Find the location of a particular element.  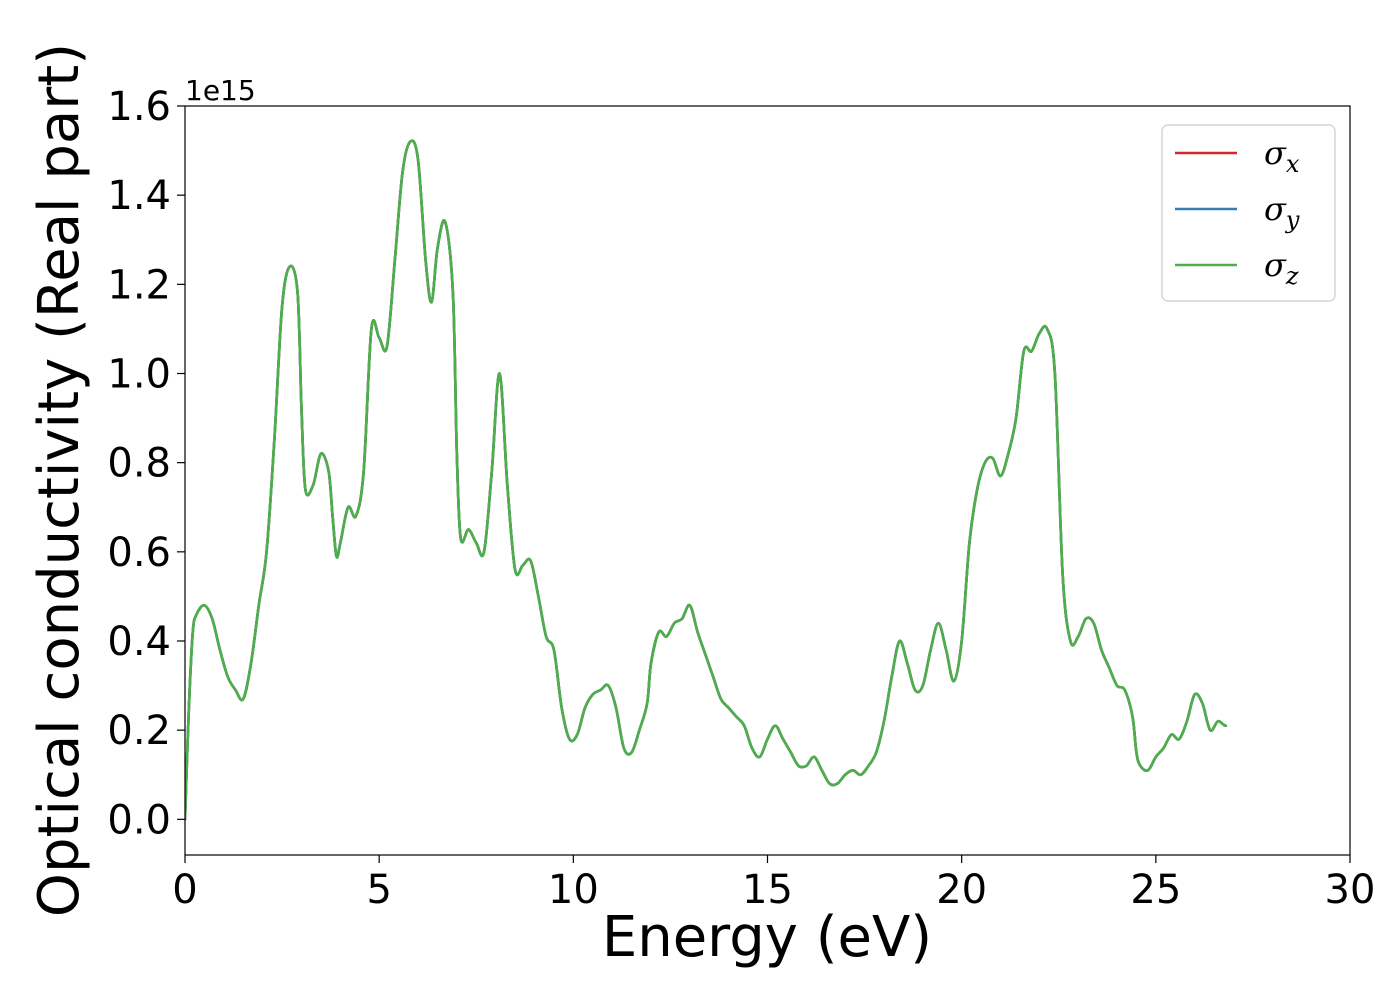

y-axis-offset-label: 1e15 is located at coordinates (220, 90).